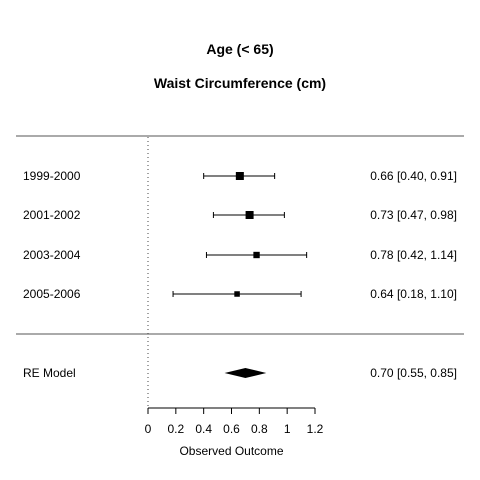 This screenshot has width=480, height=480. What do you see at coordinates (413, 255) in the screenshot?
I see `ci-text: 0.78 [0.42, 1.14]` at bounding box center [413, 255].